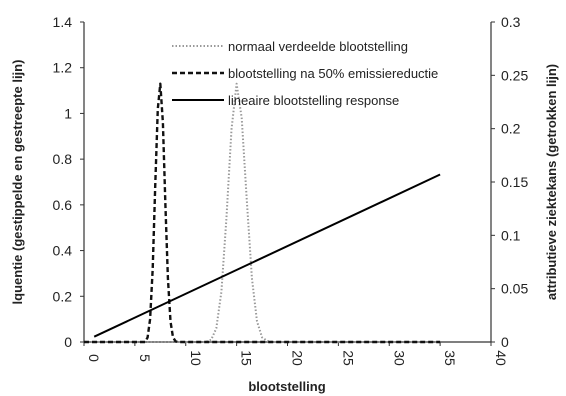 The image size is (566, 396). What do you see at coordinates (514, 289) in the screenshot?
I see `right-y-tick-label: 0.05` at bounding box center [514, 289].